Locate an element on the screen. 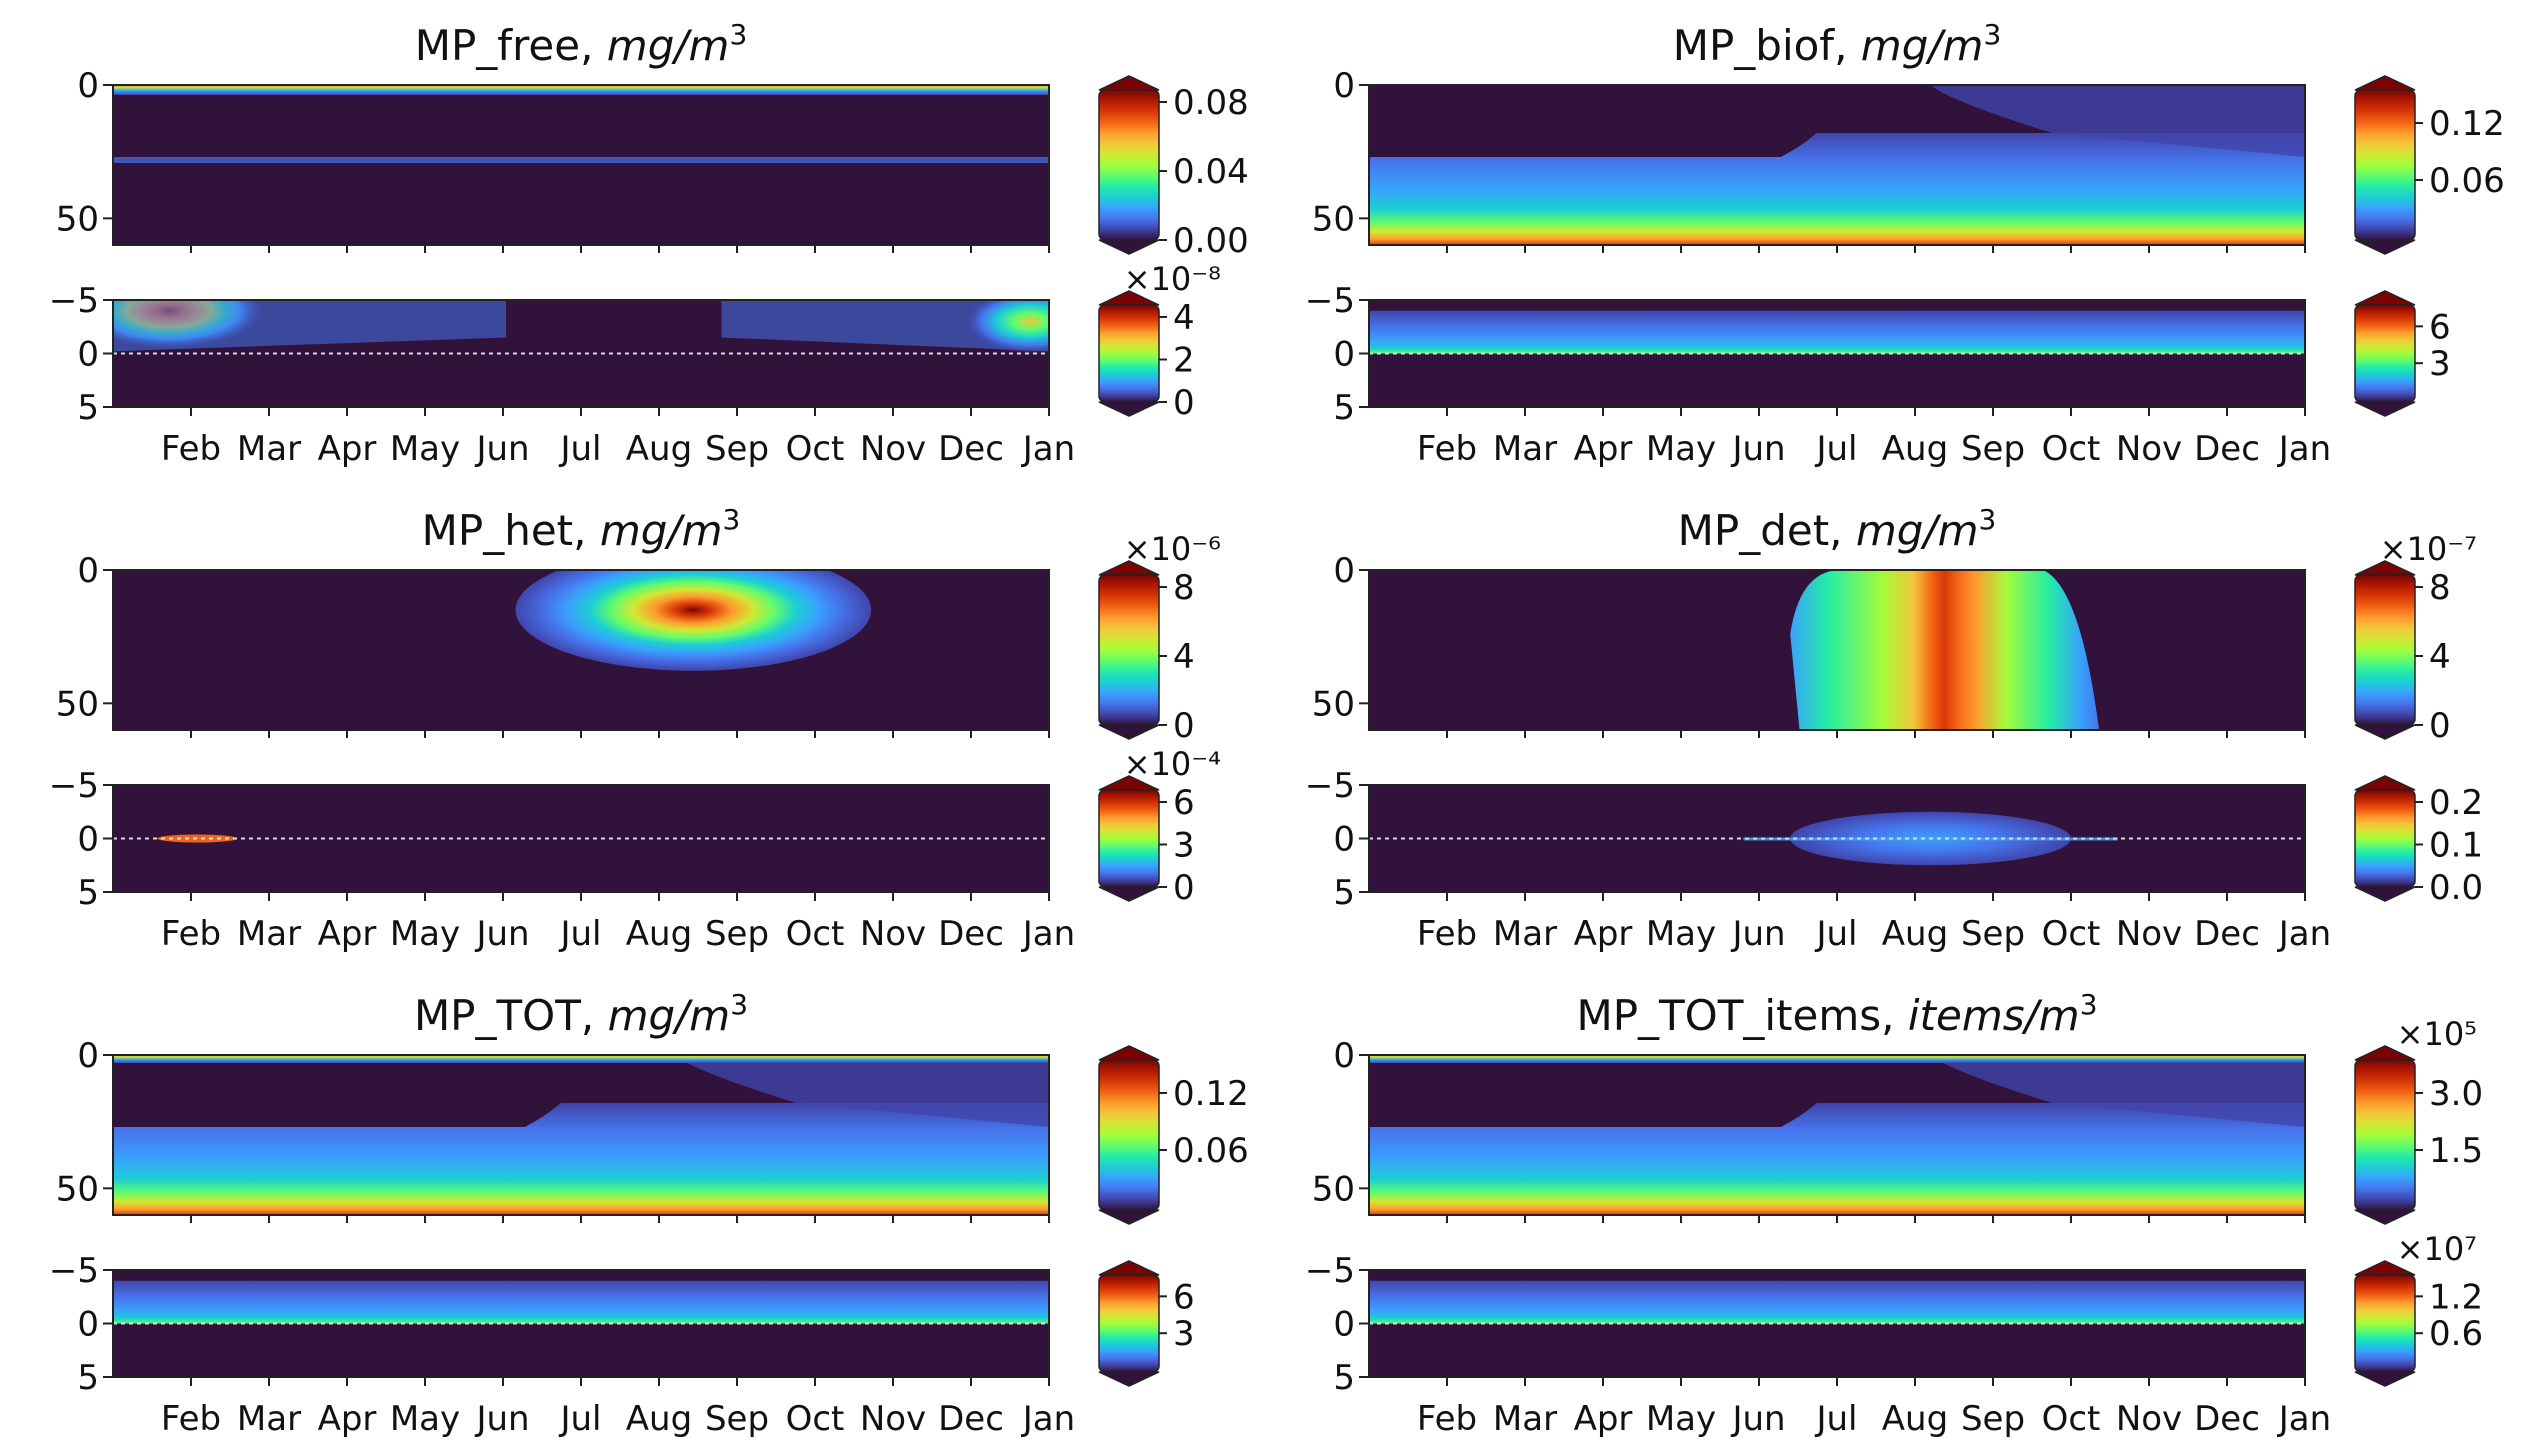  colorbar-tick-label: 4 is located at coordinates (1184, 657).